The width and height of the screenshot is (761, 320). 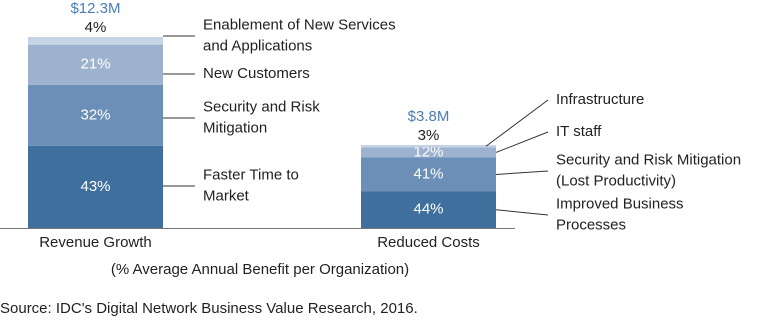 I want to click on segment-name: Processes, so click(x=591, y=224).